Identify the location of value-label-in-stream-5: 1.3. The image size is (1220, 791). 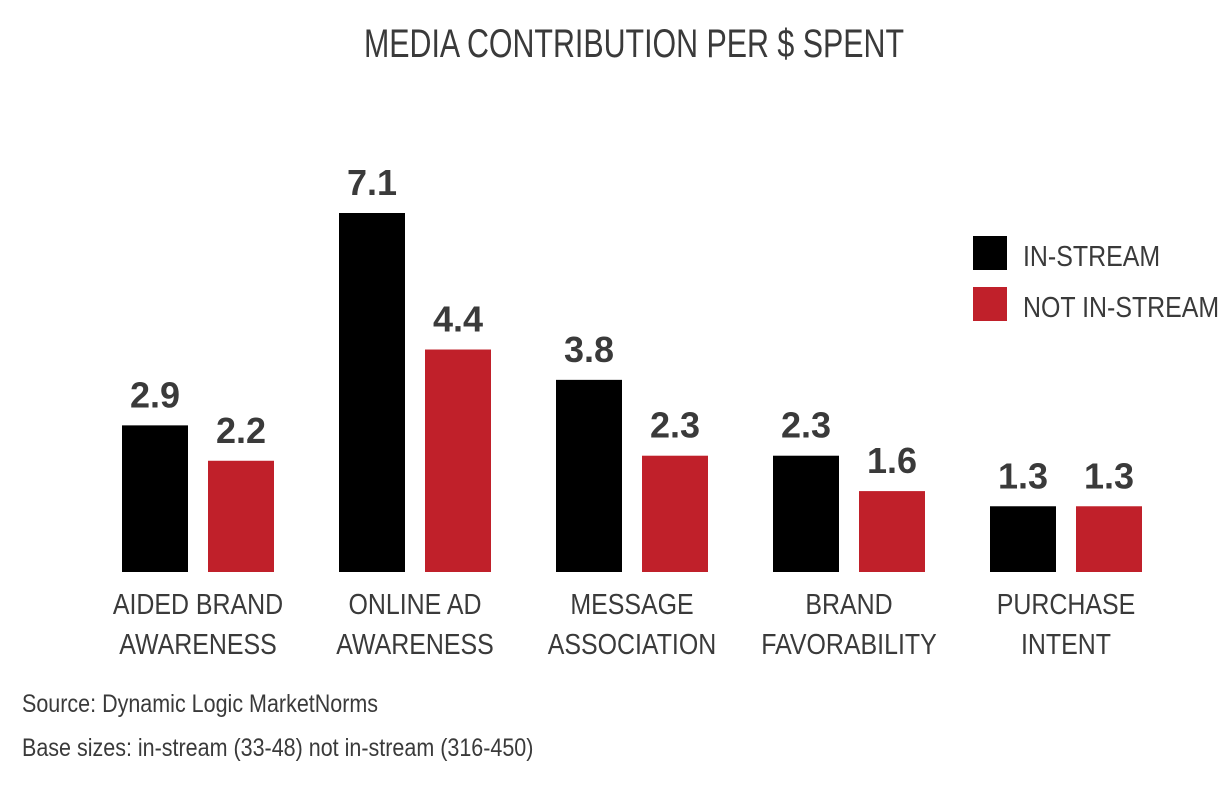
(1023, 475).